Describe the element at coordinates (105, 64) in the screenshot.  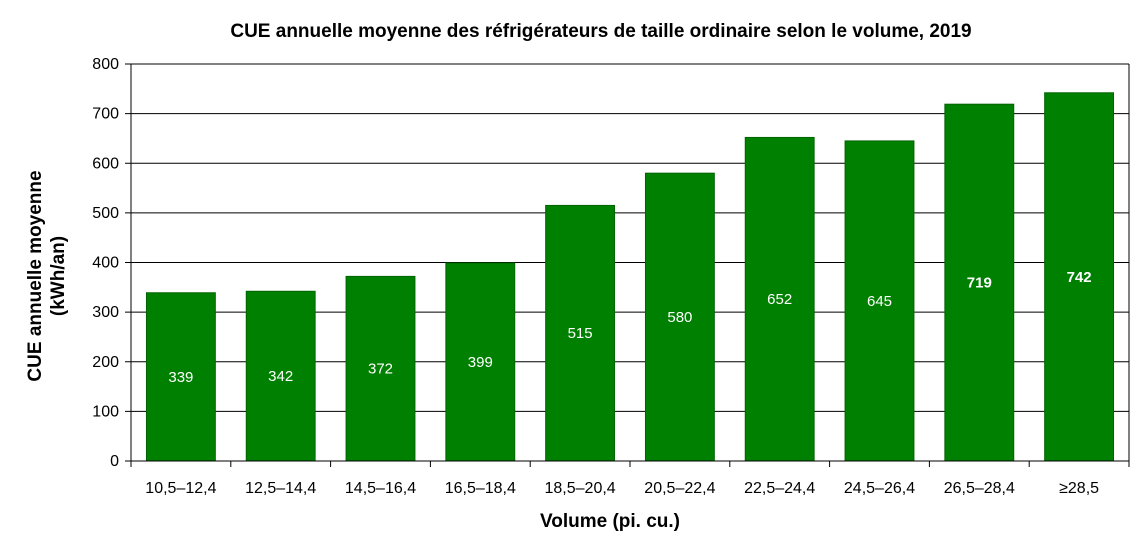
I see `y-tick-label: 800` at that location.